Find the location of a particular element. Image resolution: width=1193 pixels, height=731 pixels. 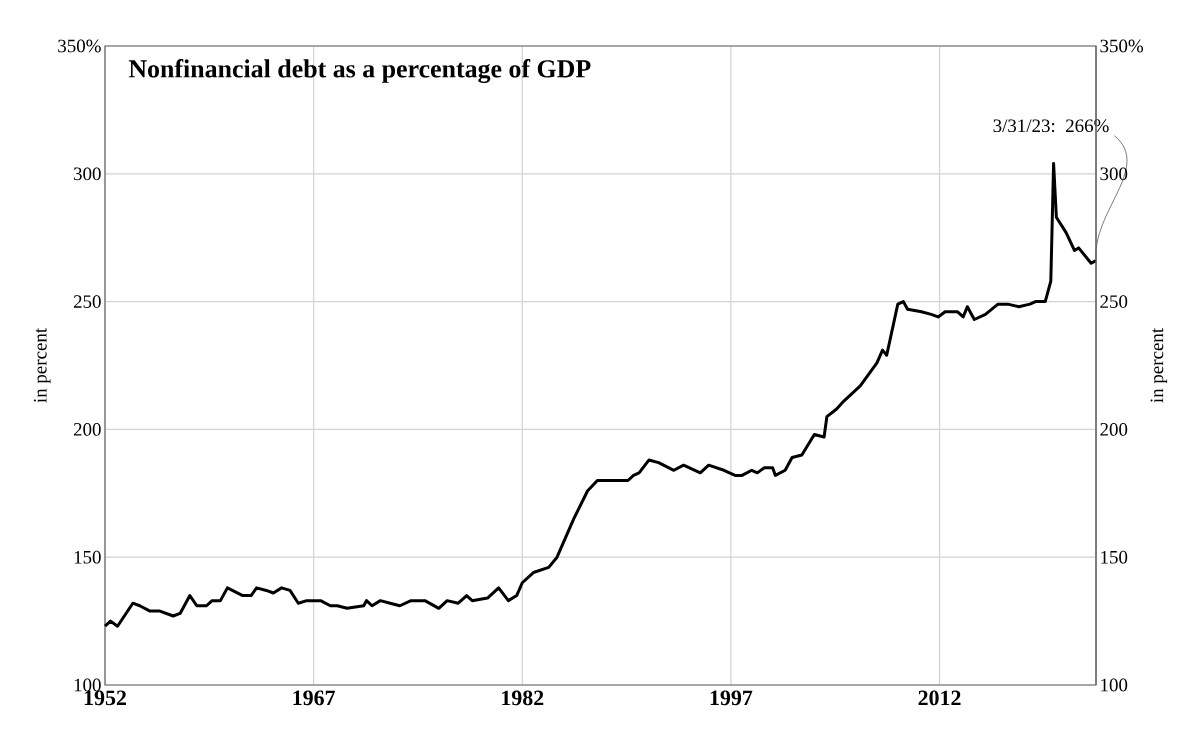

y-tick-label: 100 is located at coordinates (87, 685).